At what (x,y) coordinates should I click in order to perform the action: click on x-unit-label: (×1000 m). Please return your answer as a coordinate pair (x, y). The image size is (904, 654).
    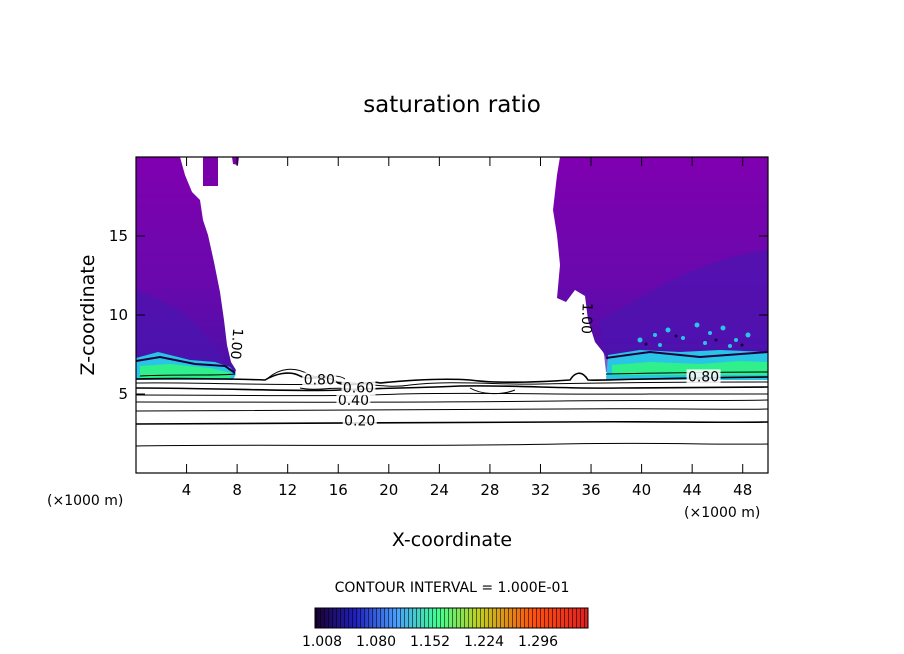
    Looking at the image, I should click on (85, 501).